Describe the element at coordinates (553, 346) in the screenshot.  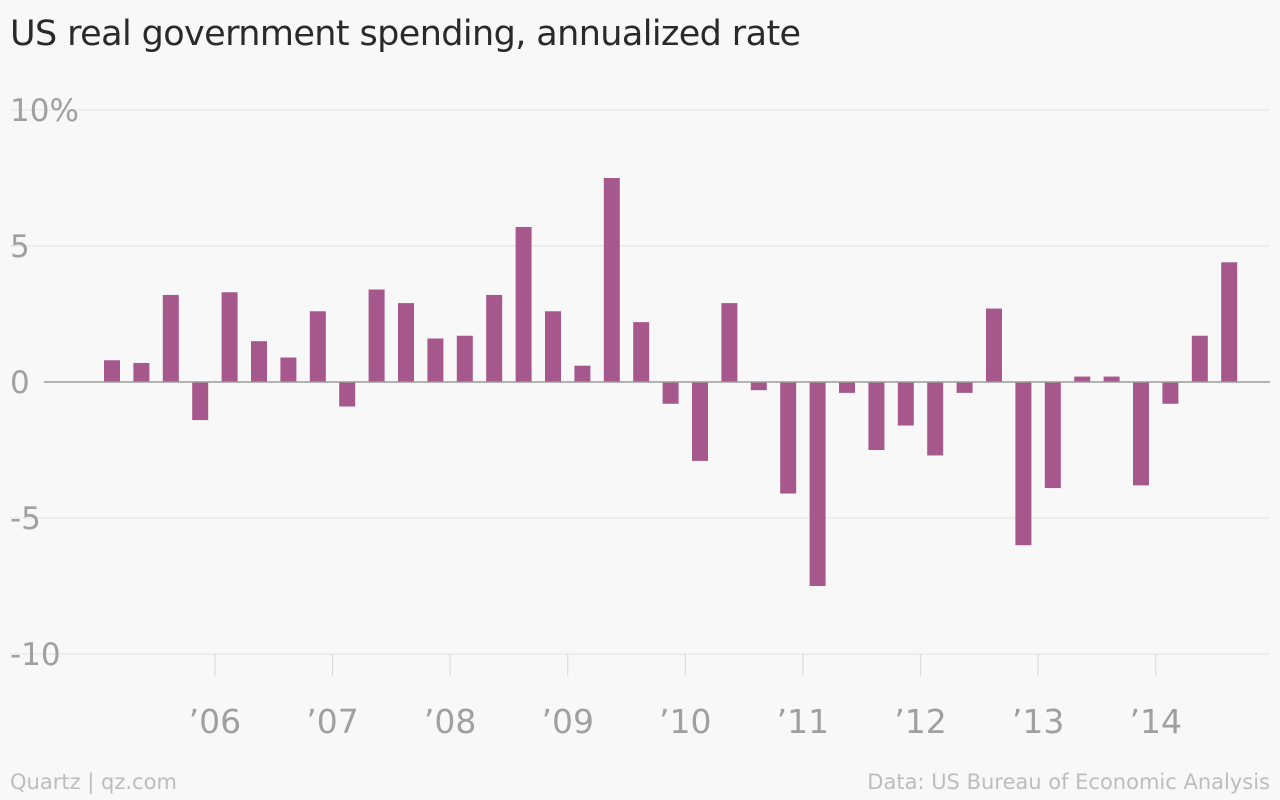
I see `bar: 2008 Q4: 2.6` at that location.